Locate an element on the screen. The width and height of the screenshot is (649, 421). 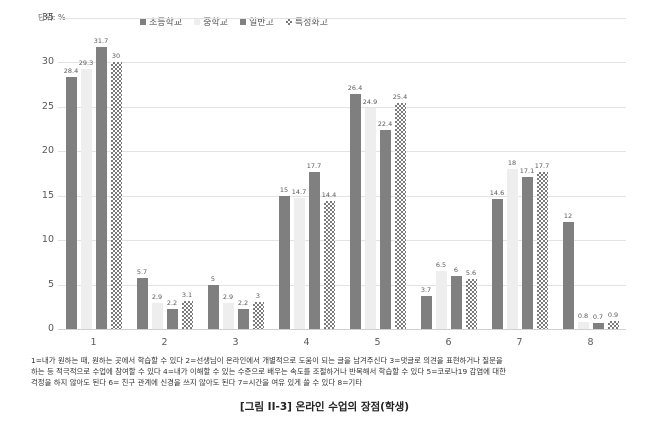
legend-item-general-high: 일반고 is located at coordinates (256, 21).